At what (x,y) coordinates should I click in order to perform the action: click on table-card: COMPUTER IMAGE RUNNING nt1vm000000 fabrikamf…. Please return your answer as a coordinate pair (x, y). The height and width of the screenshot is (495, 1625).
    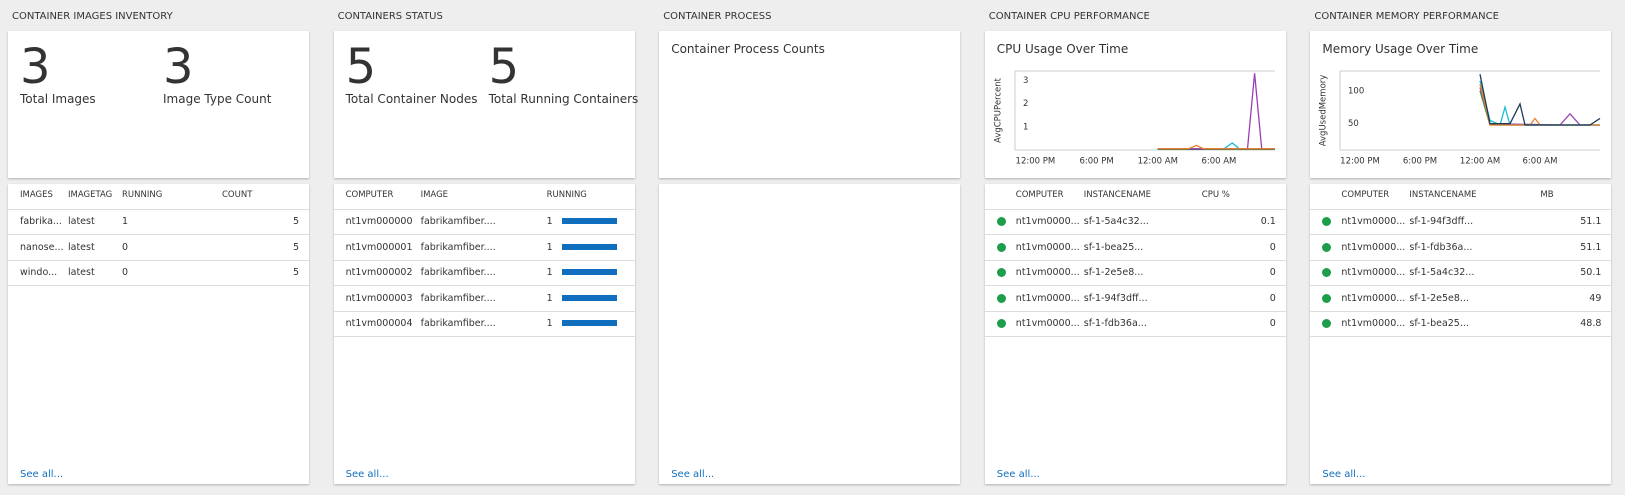
    Looking at the image, I should click on (484, 334).